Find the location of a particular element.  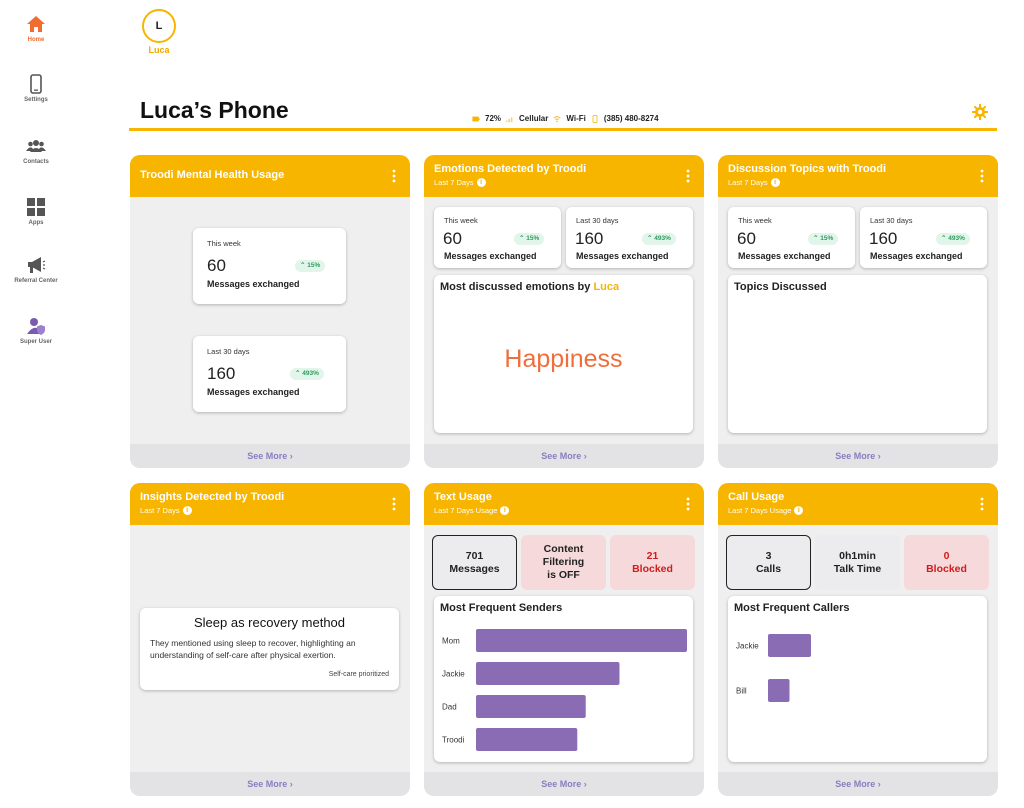

sidebar-item-label: Referral Center is located at coordinates (36, 281).